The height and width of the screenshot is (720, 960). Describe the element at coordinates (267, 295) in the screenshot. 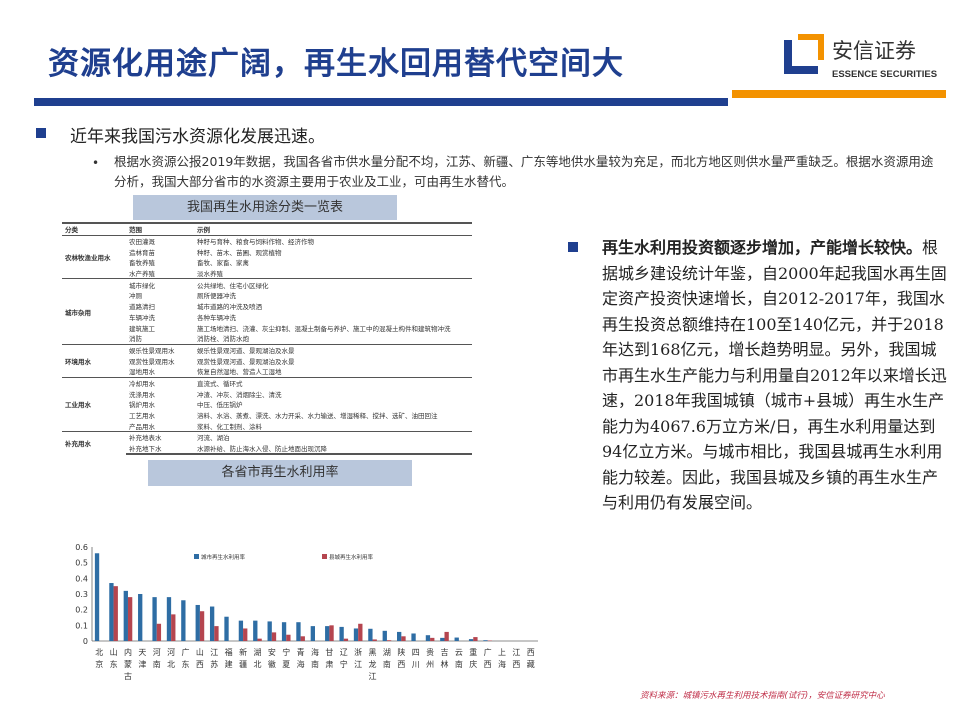

I see `table-row: 冲厕 厕所便器冲洗` at that location.